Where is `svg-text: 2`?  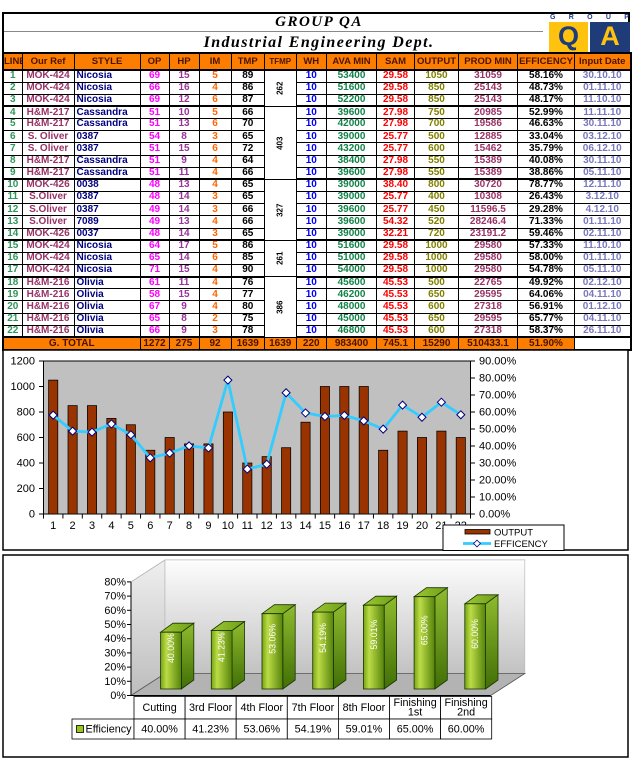 svg-text: 2 is located at coordinates (73, 526).